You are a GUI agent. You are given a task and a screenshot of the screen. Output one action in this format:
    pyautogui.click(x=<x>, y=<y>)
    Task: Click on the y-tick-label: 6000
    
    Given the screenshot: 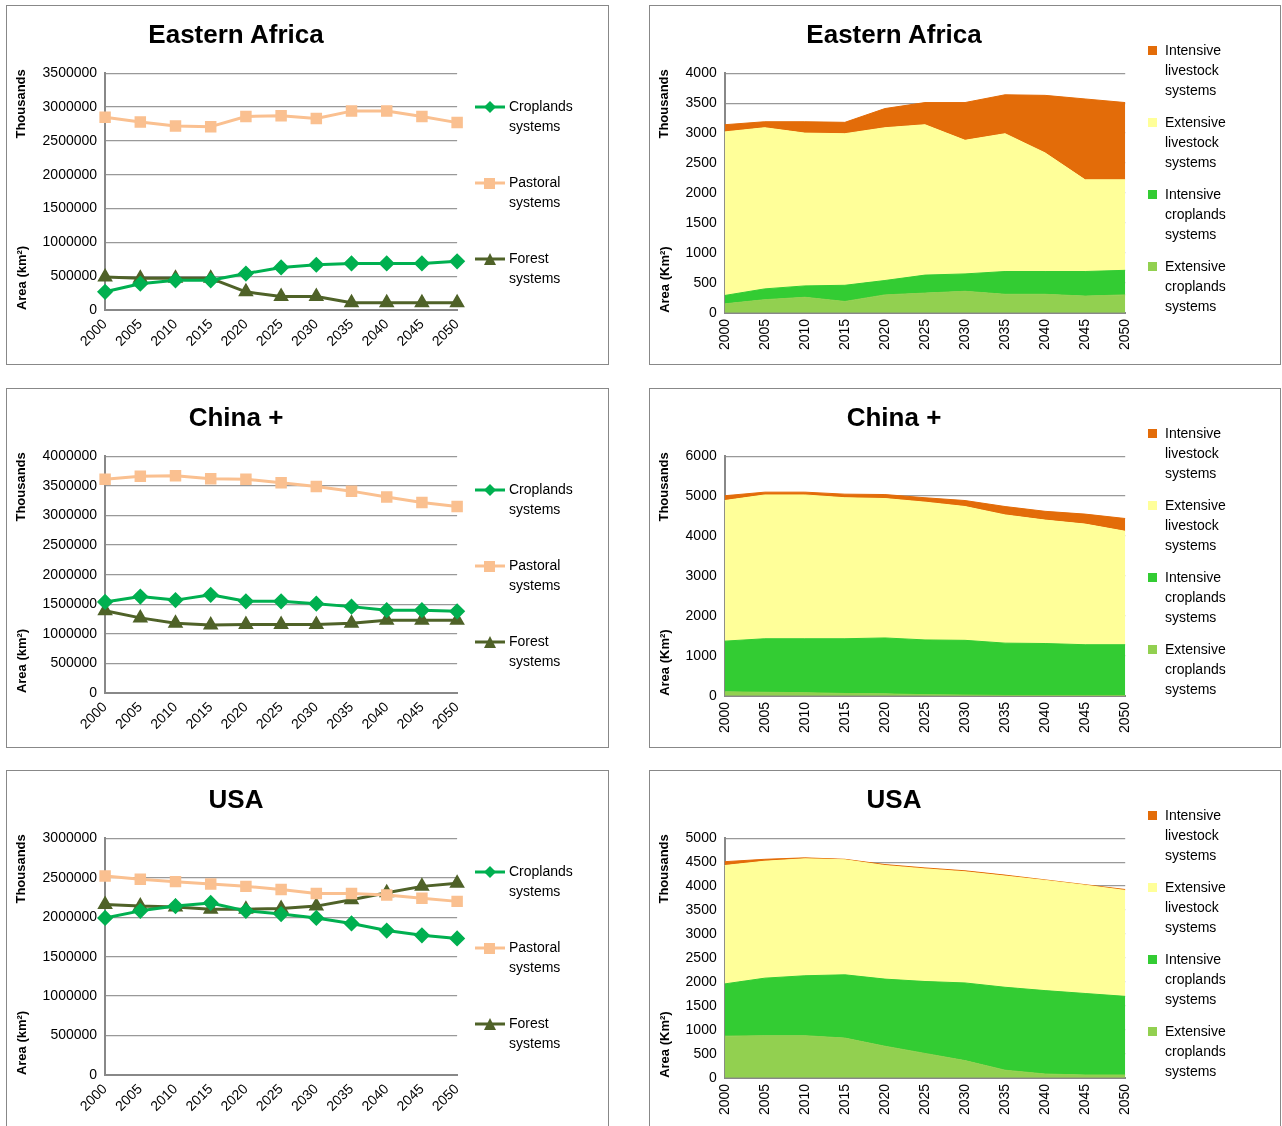 What is the action you would take?
    pyautogui.click(x=701, y=455)
    